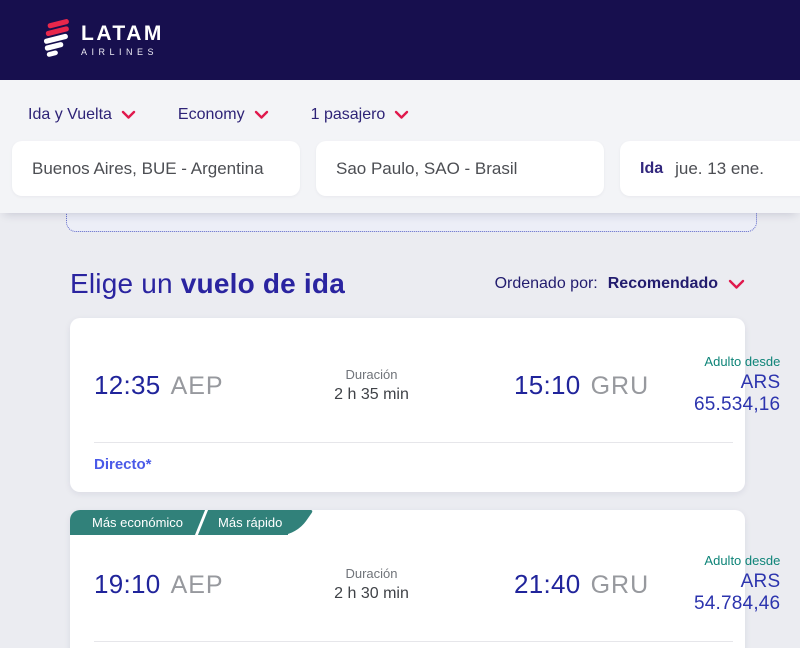 This screenshot has height=648, width=800. Describe the element at coordinates (148, 168) in the screenshot. I see `origin-value: Buenos Aires, BUE - Argentina` at that location.